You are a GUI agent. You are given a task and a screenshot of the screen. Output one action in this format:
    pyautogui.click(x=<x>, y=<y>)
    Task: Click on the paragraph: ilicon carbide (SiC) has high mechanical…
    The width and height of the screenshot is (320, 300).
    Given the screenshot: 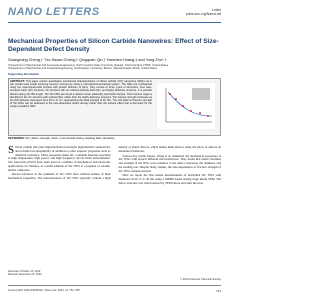 What is the action you would take?
    pyautogui.click(x=59, y=159)
    